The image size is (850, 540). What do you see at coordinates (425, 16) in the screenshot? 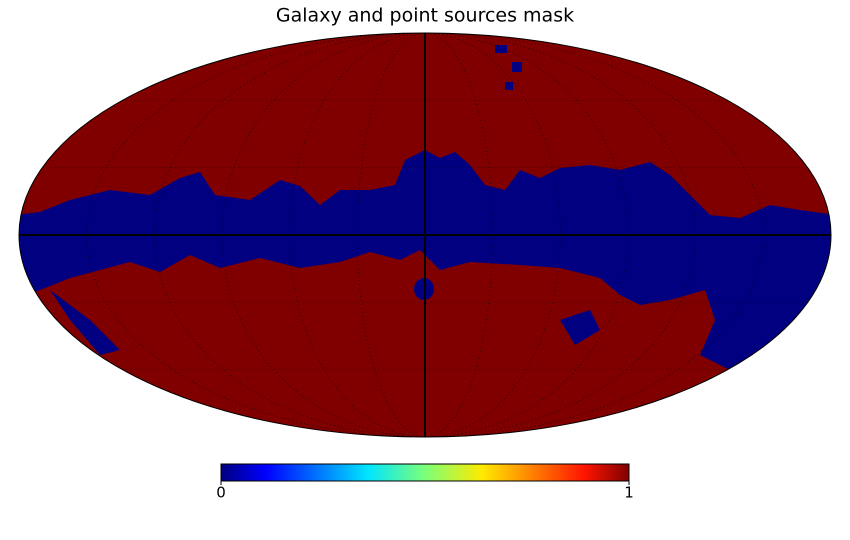
I see `chart-title: Galaxy and point sources mask` at bounding box center [425, 16].